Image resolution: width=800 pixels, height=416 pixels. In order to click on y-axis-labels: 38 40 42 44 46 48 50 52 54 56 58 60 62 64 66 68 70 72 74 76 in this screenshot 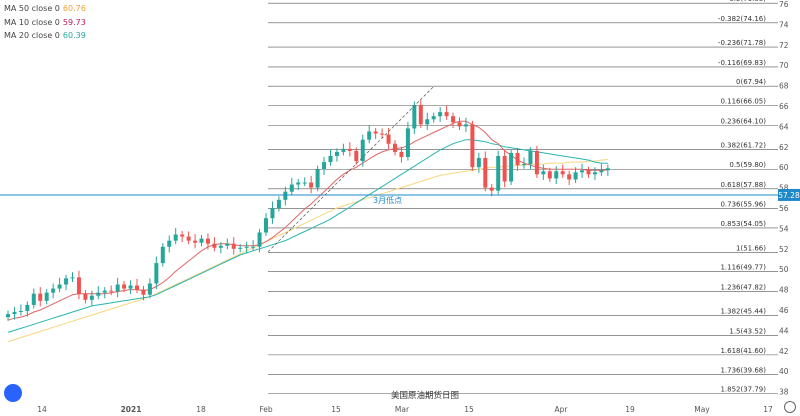, I will do `click(784, 198)`.